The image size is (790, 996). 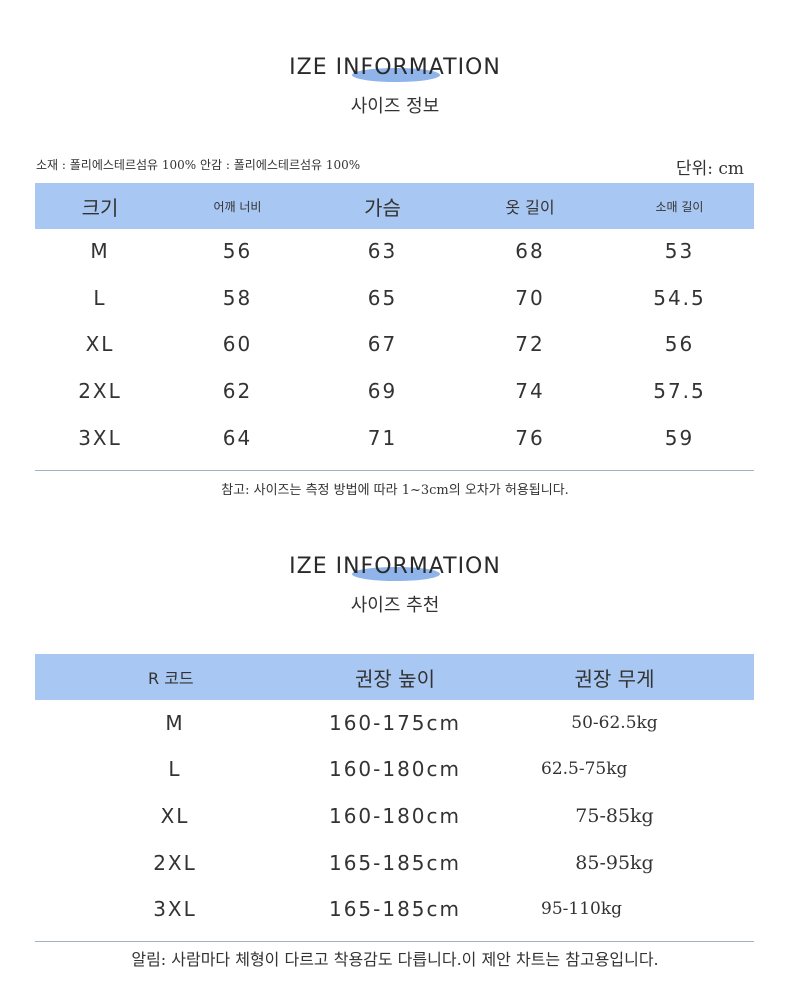 What do you see at coordinates (614, 678) in the screenshot?
I see `header-weight: 권장 무게` at bounding box center [614, 678].